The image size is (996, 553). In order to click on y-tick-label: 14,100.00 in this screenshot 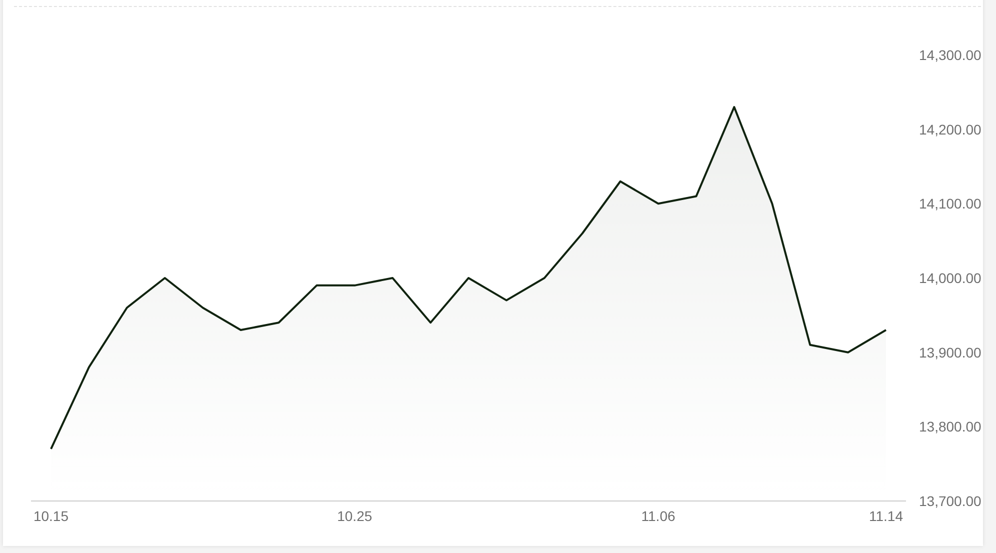, I will do `click(950, 204)`.